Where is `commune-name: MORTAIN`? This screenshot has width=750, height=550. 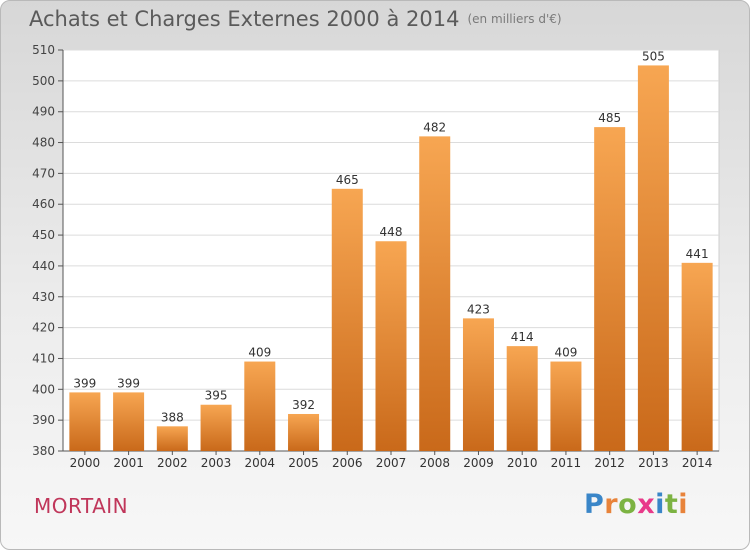
commune-name: MORTAIN is located at coordinates (81, 506).